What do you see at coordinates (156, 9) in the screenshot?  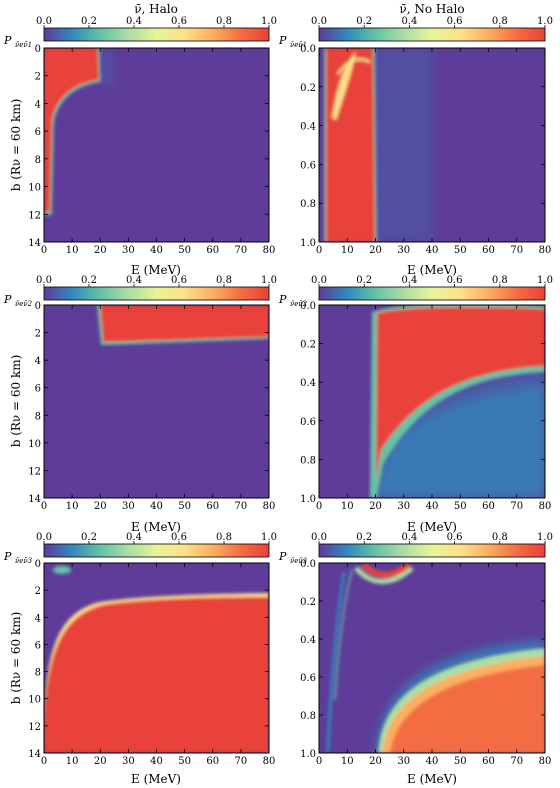 I see `column-title-halo: ν̄, Halo` at bounding box center [156, 9].